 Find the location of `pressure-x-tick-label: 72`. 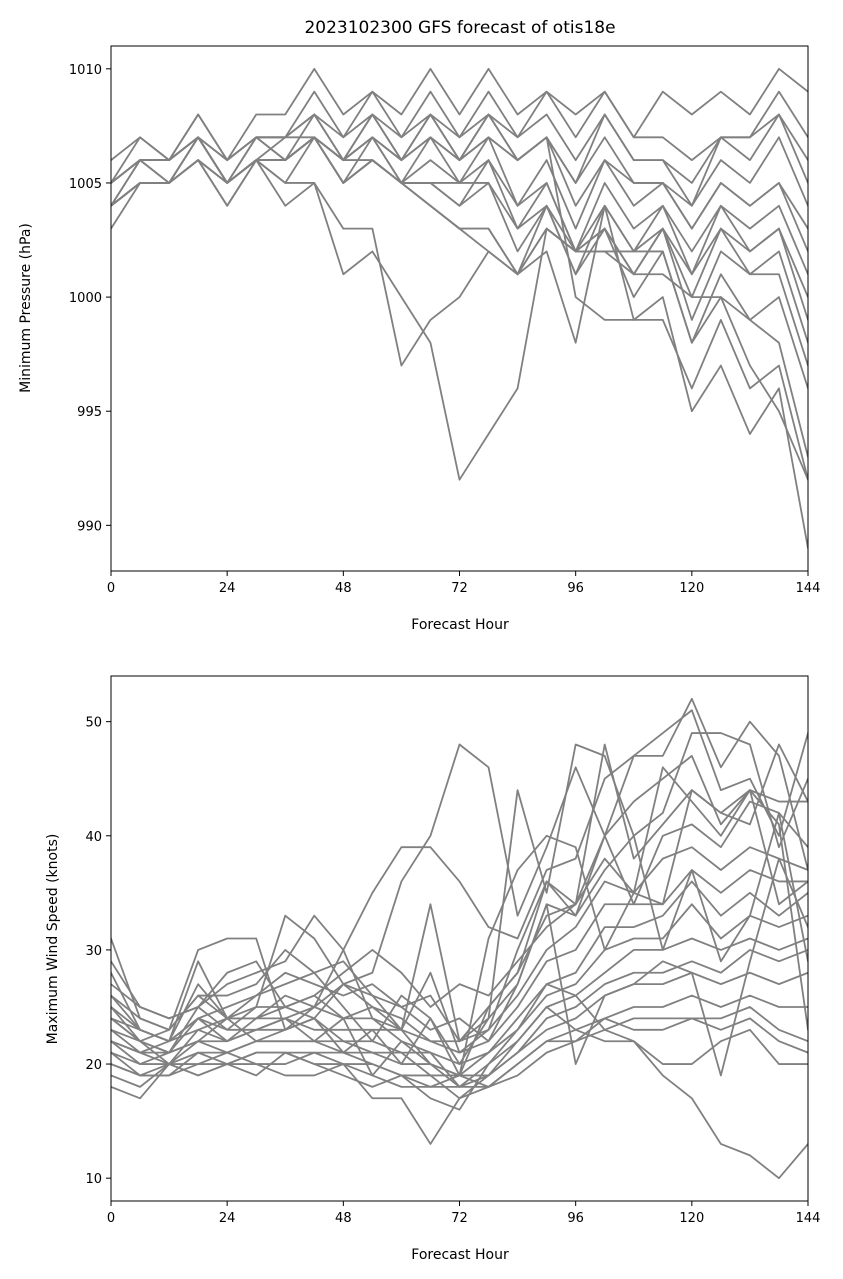

pressure-x-tick-label: 72 is located at coordinates (459, 588).